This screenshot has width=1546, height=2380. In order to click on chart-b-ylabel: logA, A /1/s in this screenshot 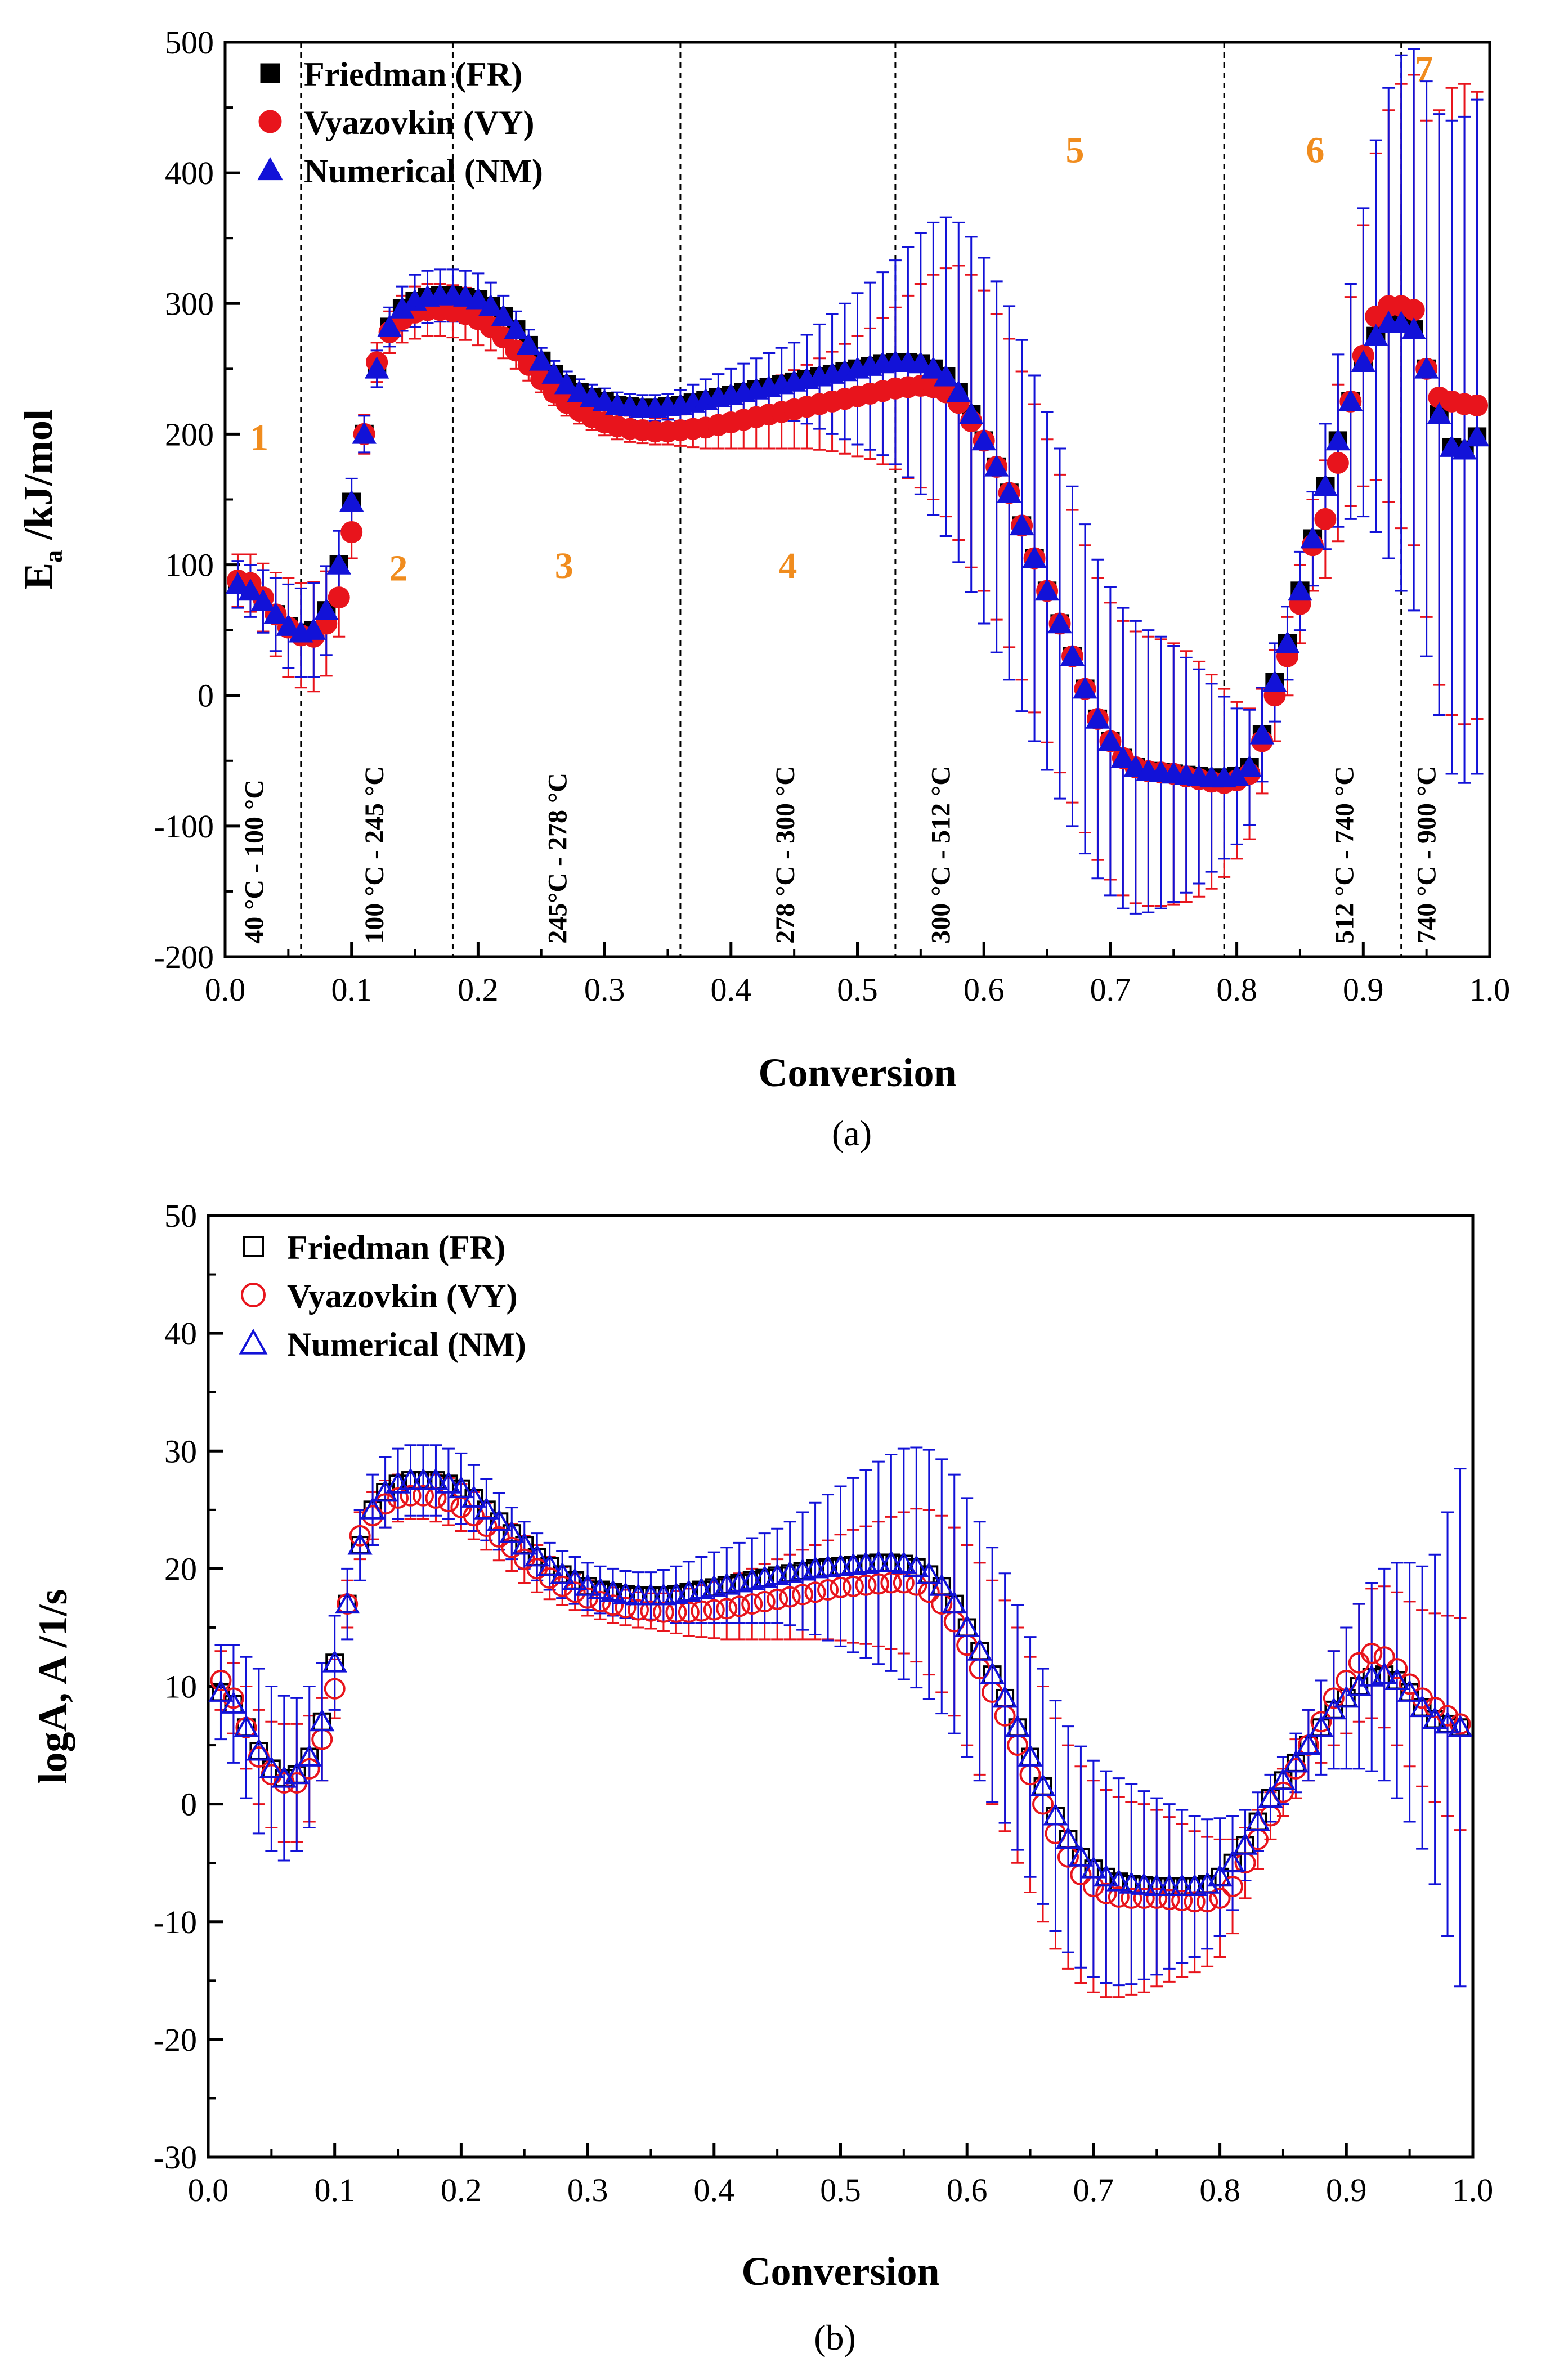, I will do `click(52, 1686)`.